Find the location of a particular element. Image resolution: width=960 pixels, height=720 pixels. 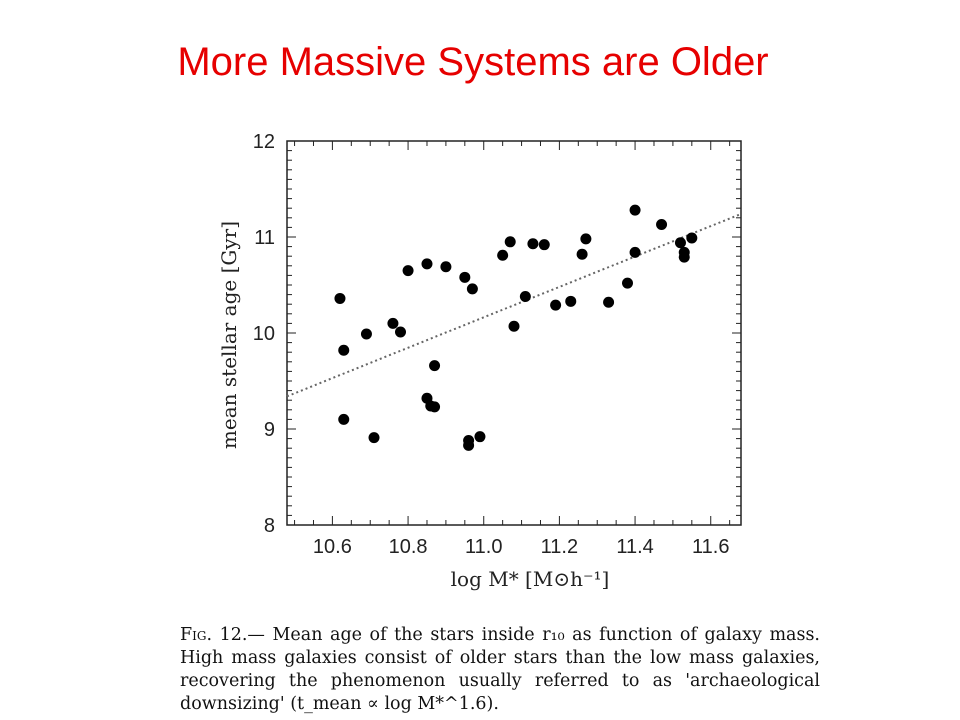

x-tick-label: 10.6 is located at coordinates (332, 547).